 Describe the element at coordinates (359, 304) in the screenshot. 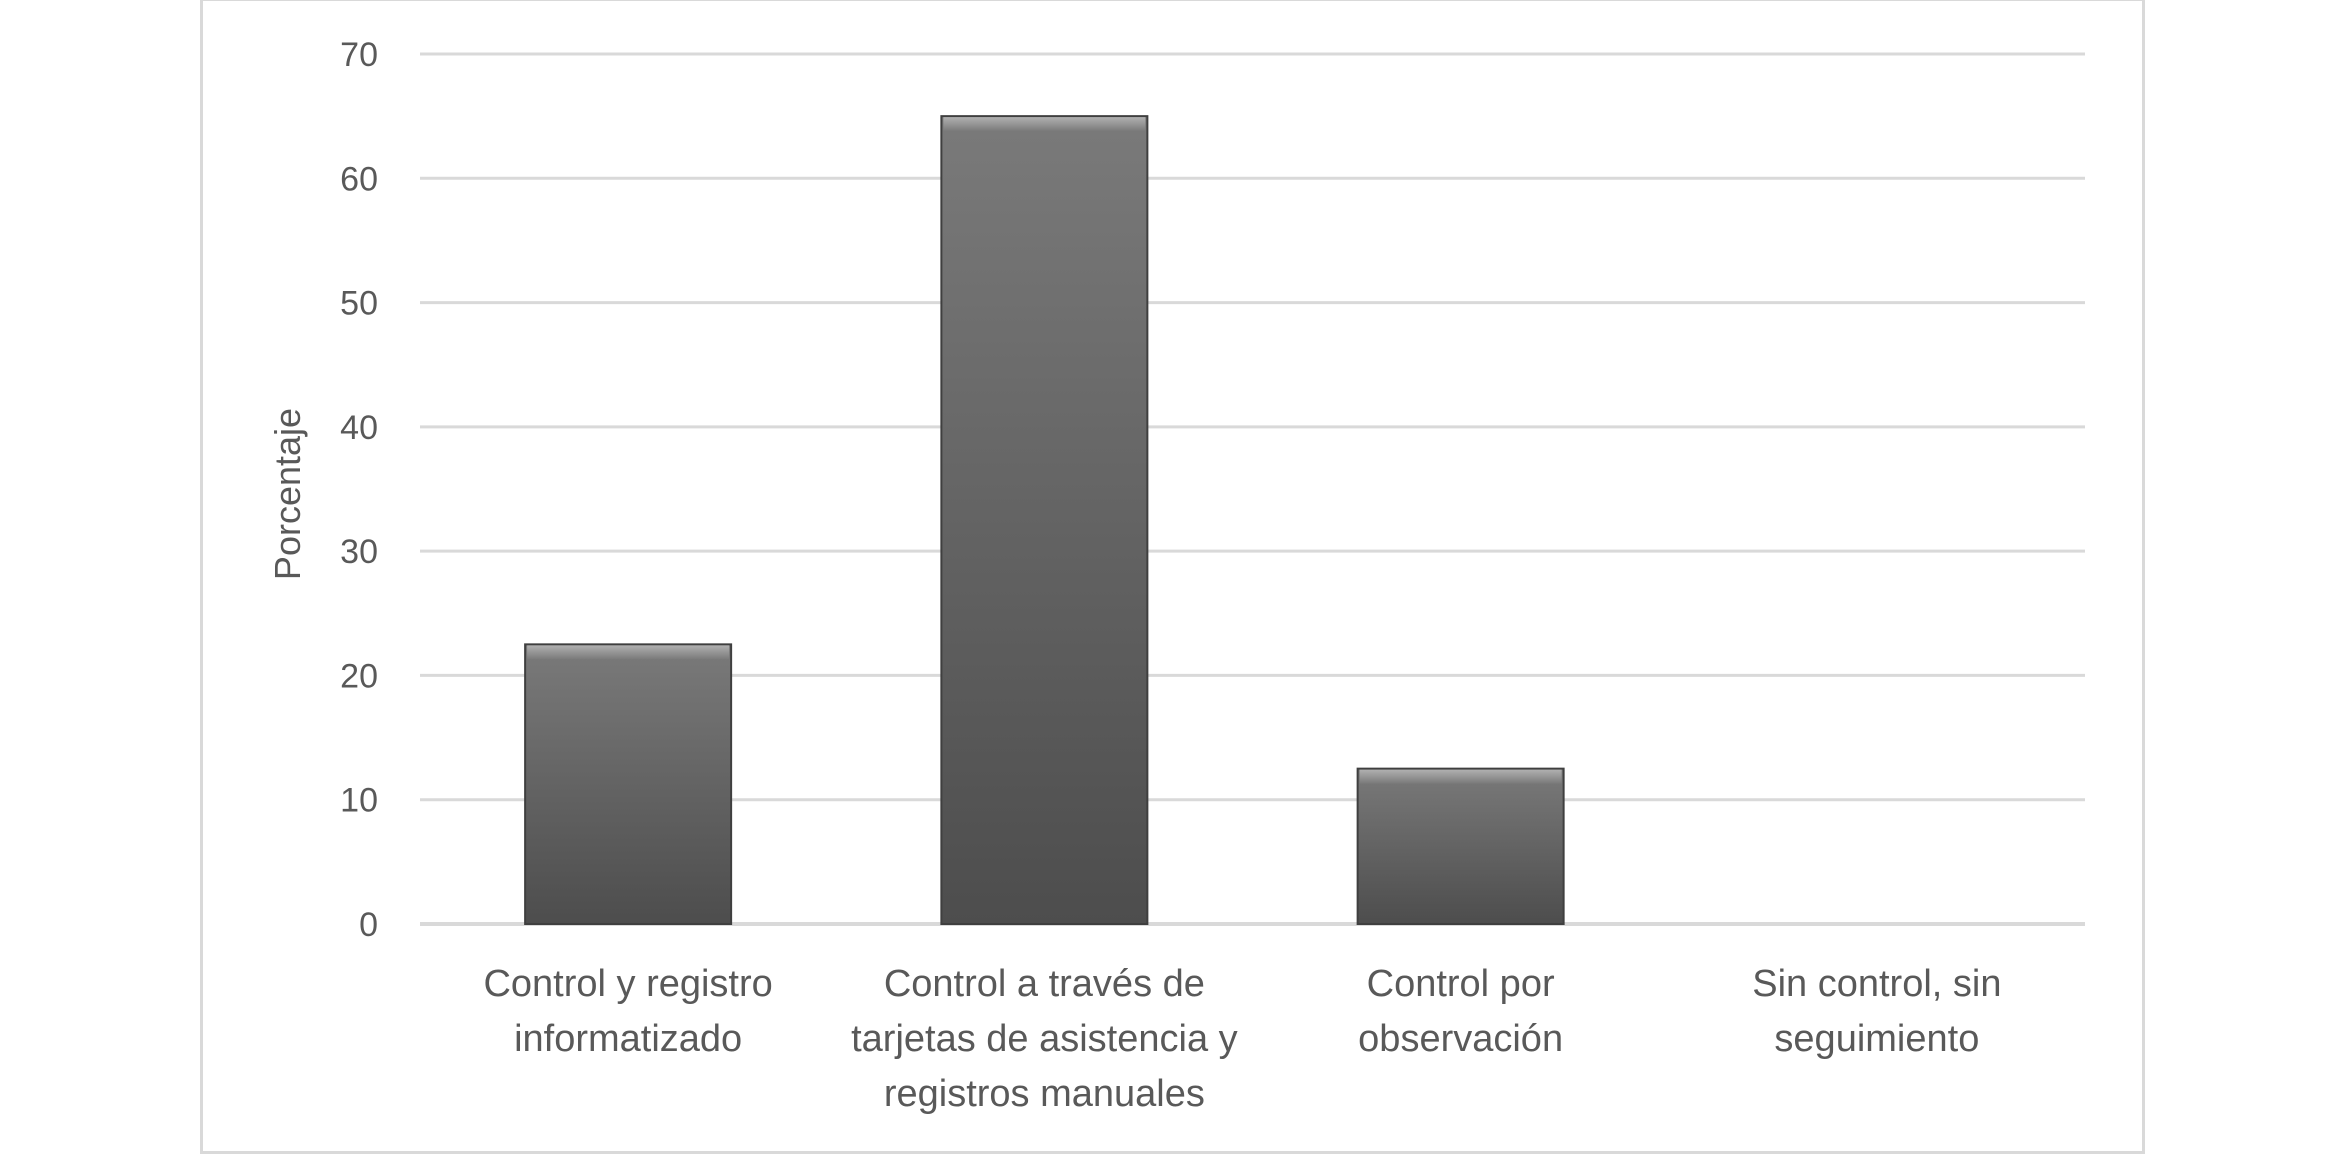

I see `y-tick-label: 50` at that location.